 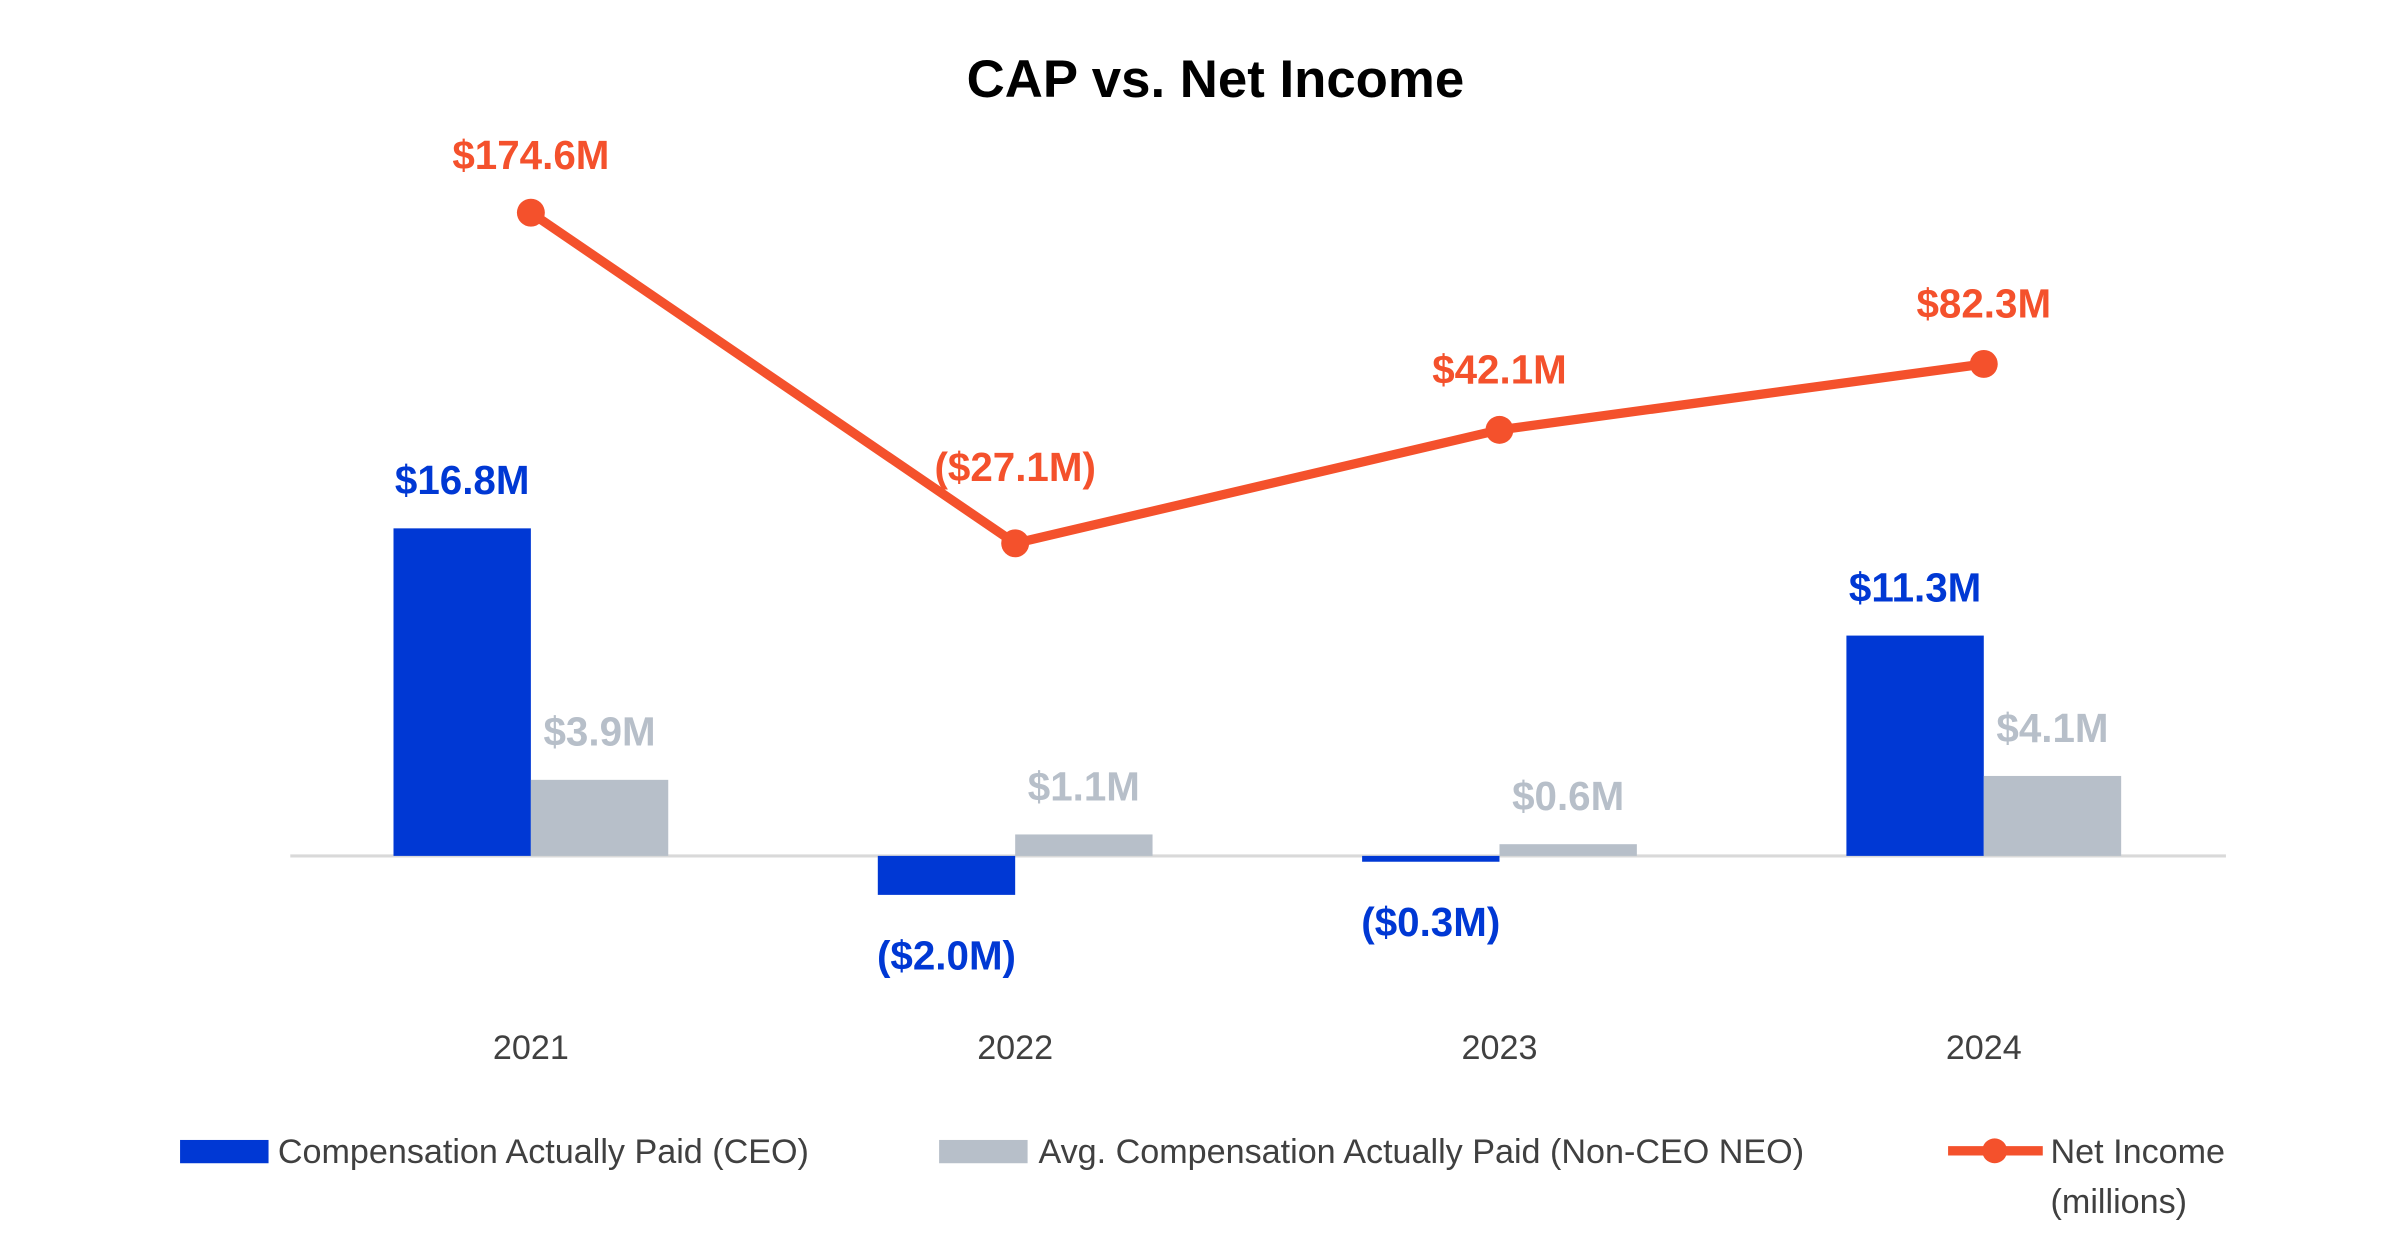 What do you see at coordinates (1984, 1048) in the screenshot?
I see `x-tick-2024: 2024` at bounding box center [1984, 1048].